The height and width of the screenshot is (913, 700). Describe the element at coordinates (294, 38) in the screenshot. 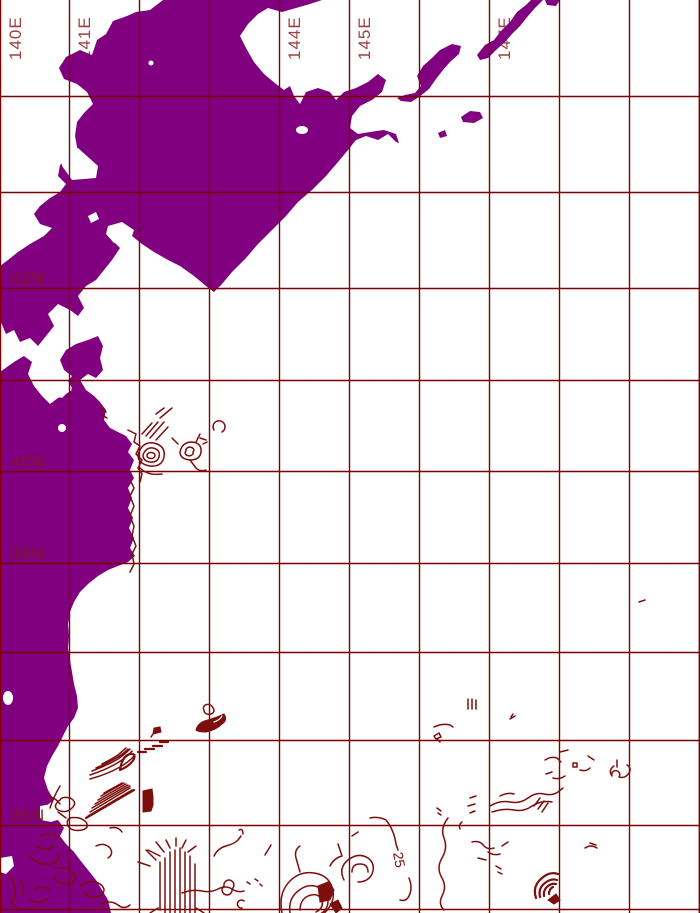

I see `lon-label-144e: 144E` at that location.